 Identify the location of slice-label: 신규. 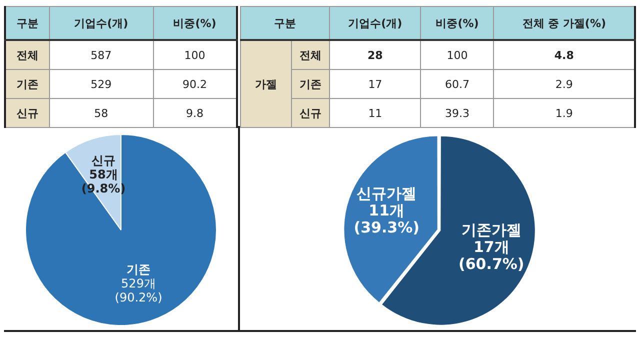
(104, 161).